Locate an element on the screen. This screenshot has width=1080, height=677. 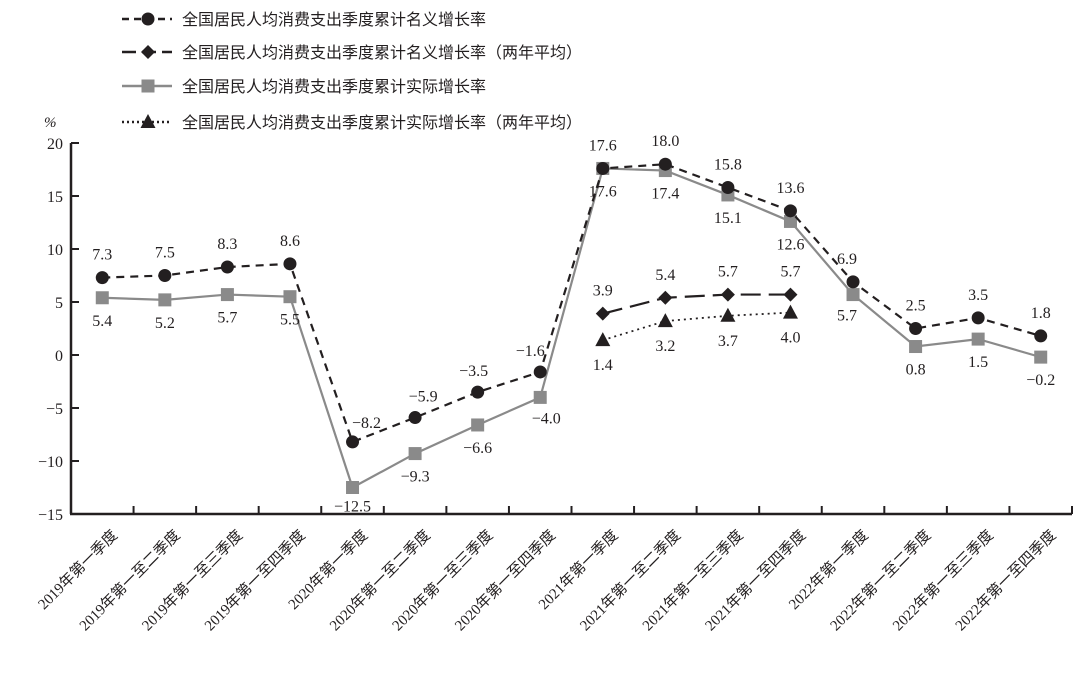
legend-item: 全国居民人均消费支出季度累计实际增长率（两年平均） is located at coordinates (352, 122).